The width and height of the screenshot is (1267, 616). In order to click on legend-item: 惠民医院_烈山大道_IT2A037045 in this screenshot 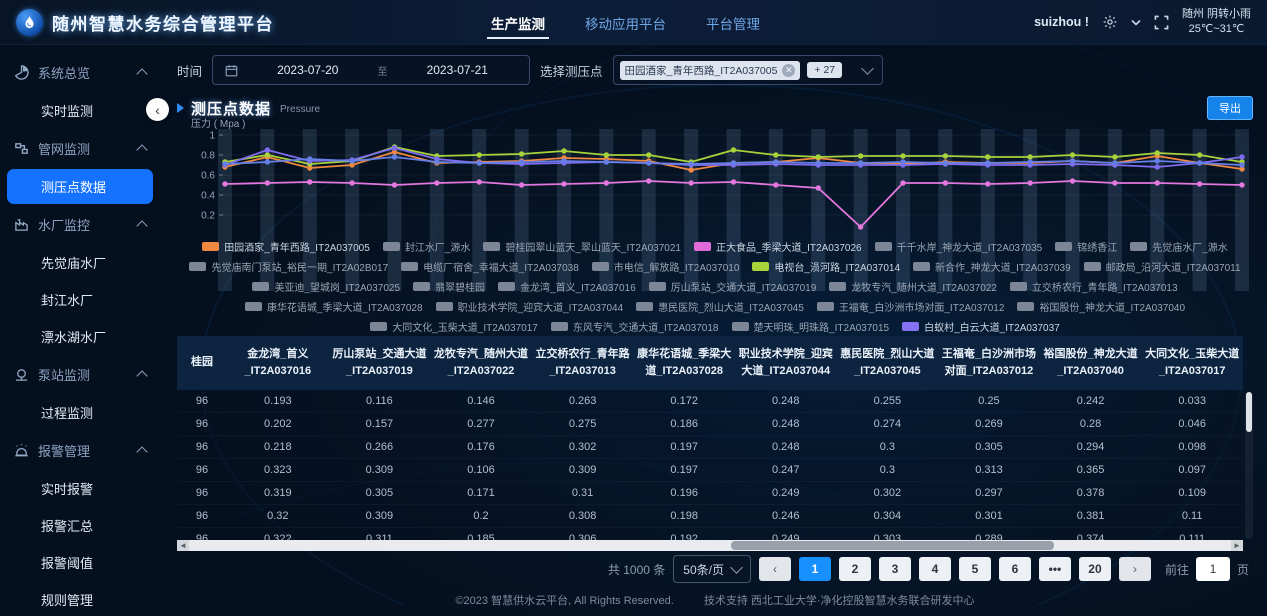, I will do `click(720, 306)`.